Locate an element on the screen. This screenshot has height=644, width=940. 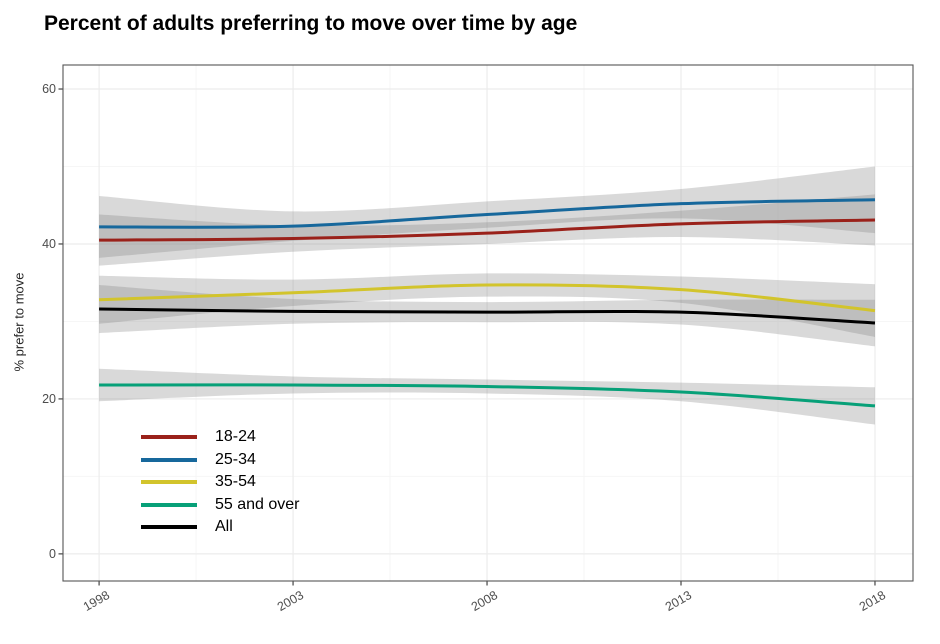
y-tick-label: 60 is located at coordinates (49, 89).